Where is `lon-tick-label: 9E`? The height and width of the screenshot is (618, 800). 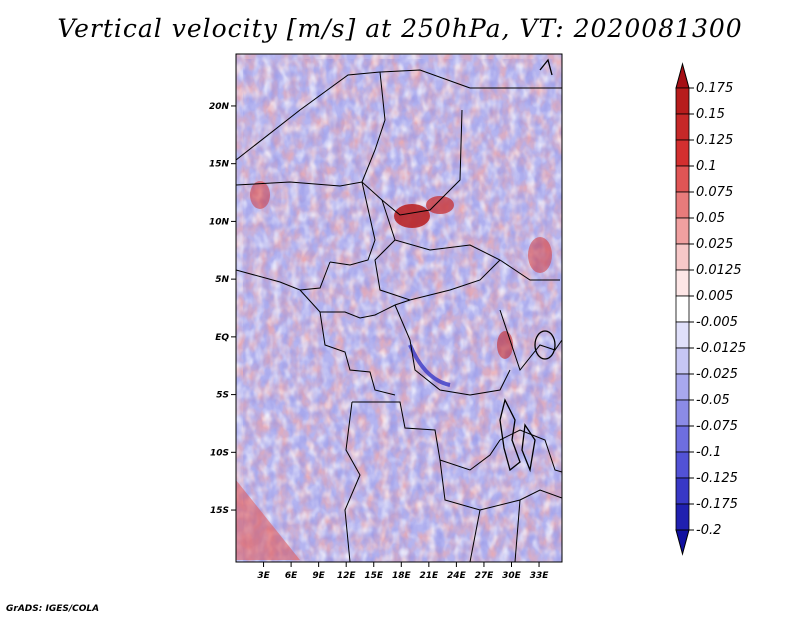 lon-tick-label: 9E is located at coordinates (318, 576).